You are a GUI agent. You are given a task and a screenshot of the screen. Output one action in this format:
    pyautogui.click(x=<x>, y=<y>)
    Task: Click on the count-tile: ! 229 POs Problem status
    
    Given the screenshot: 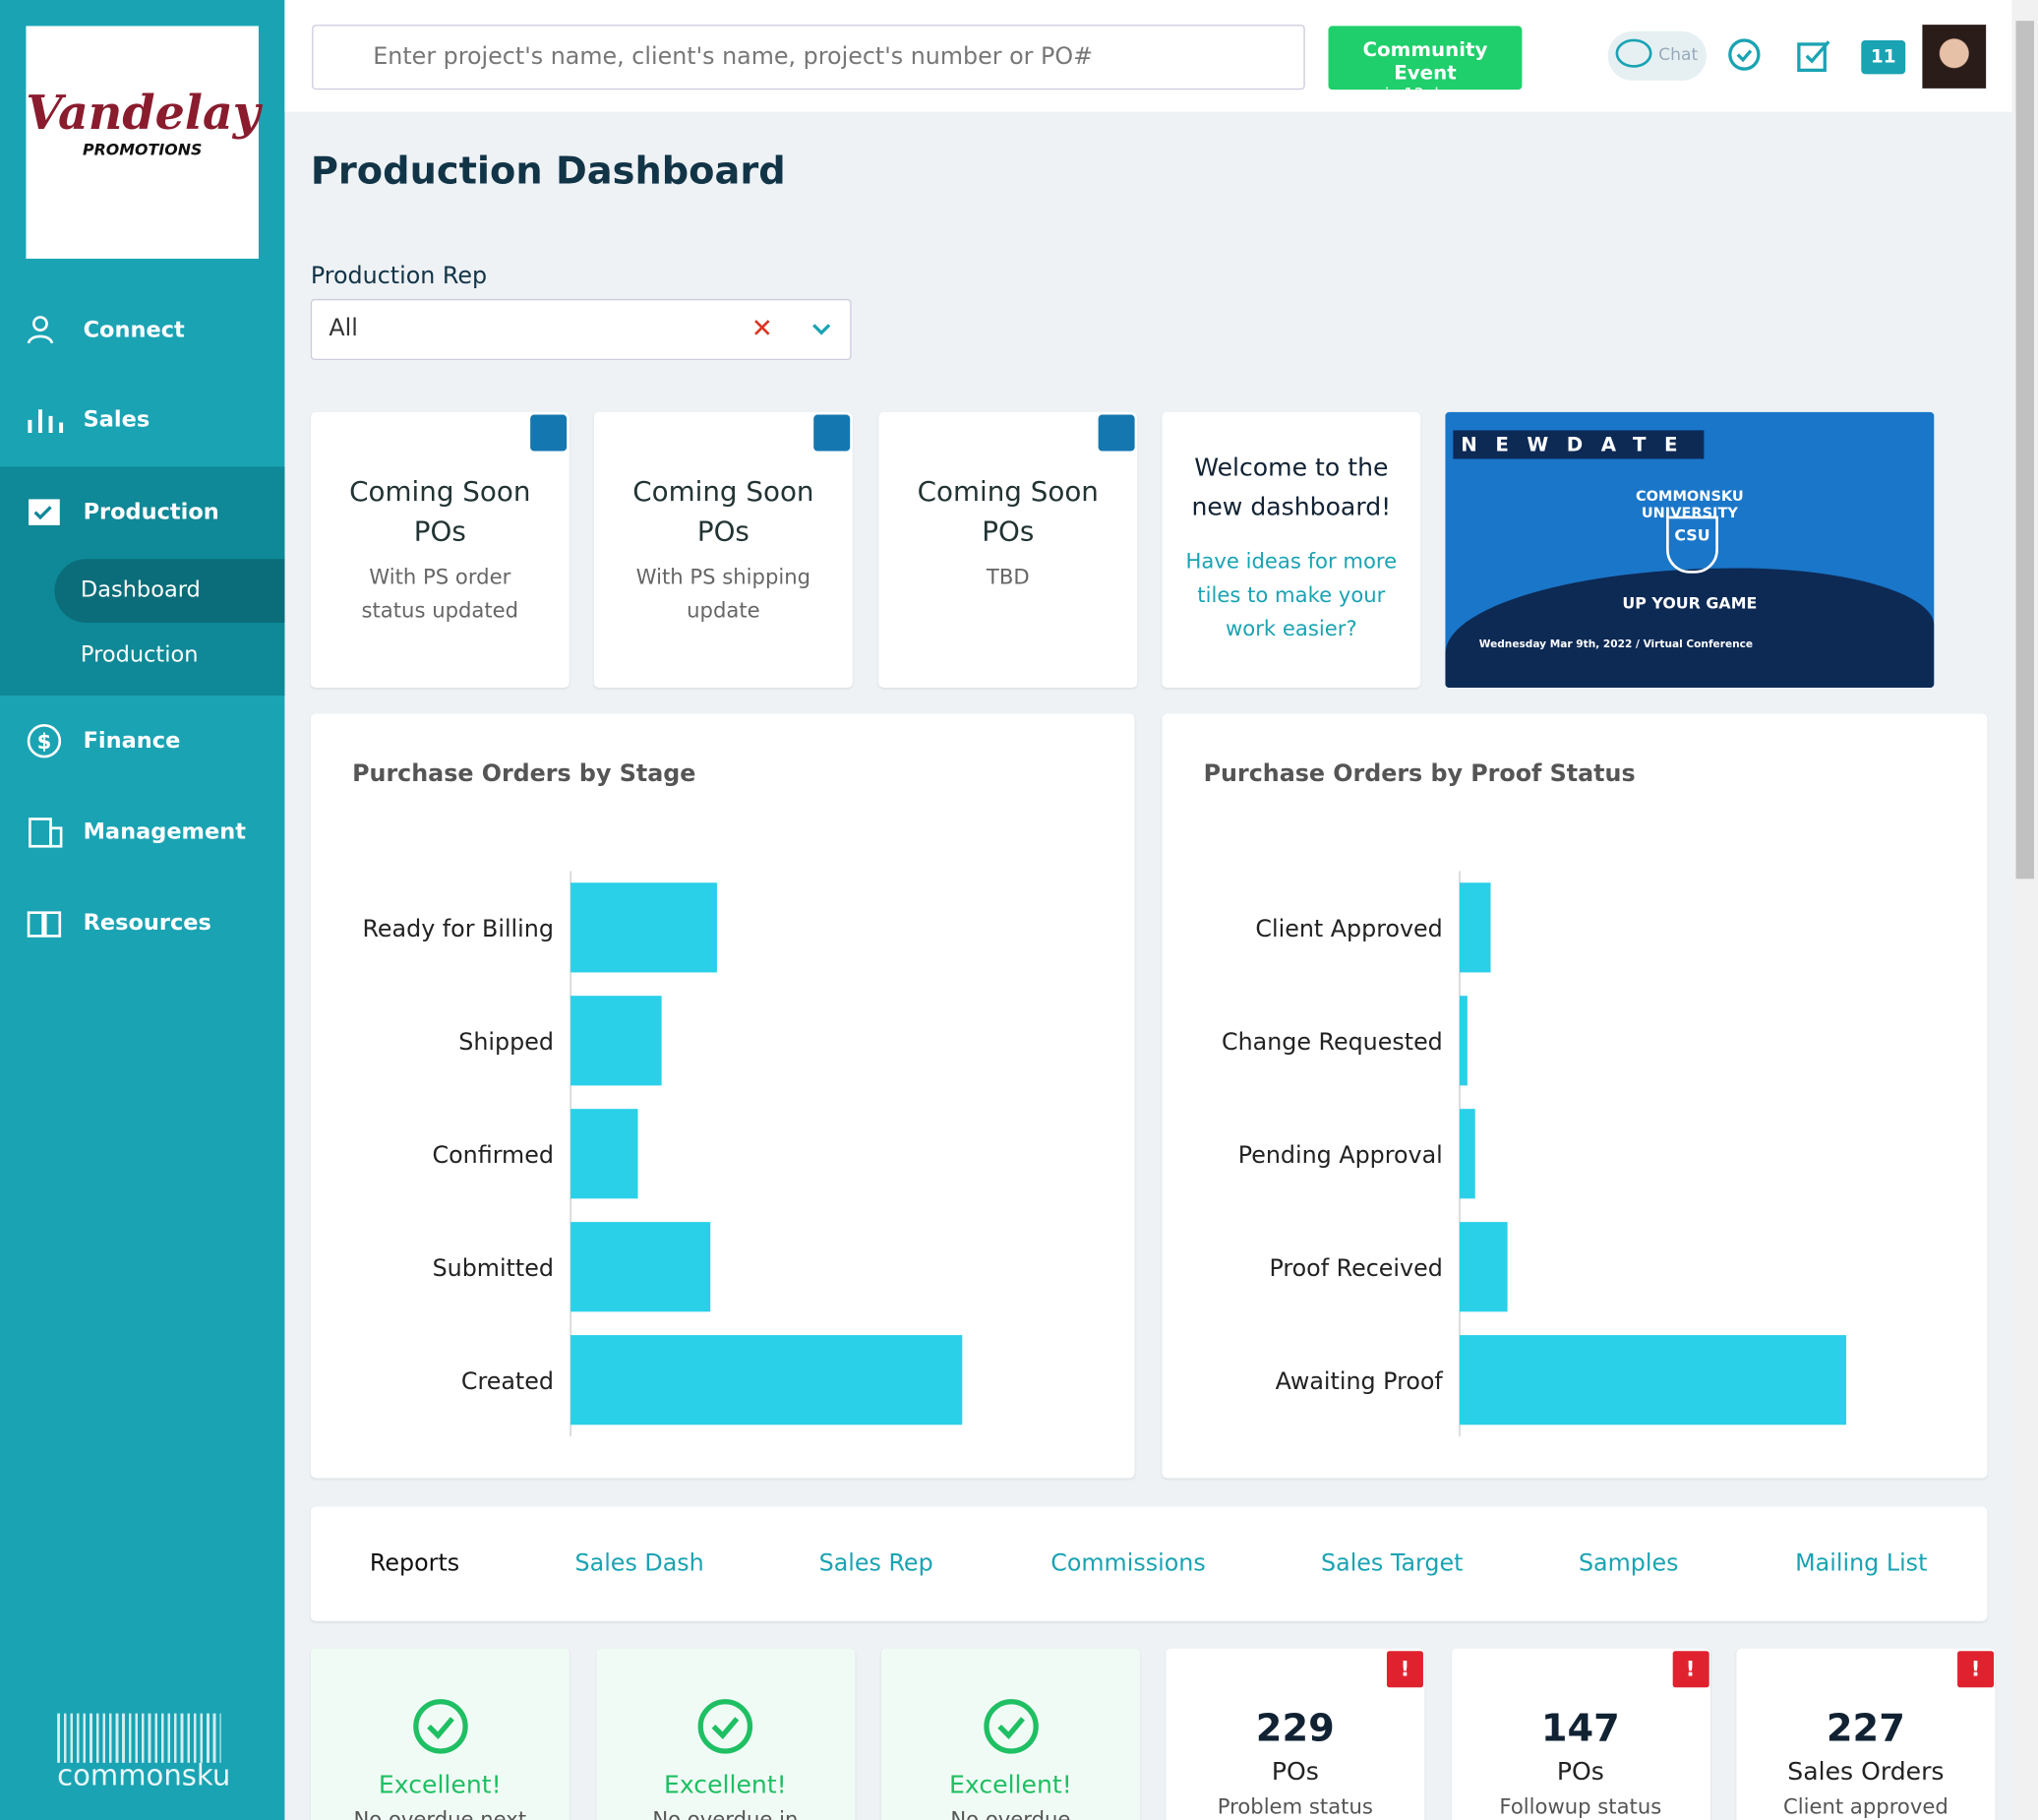 What is the action you would take?
    pyautogui.click(x=1296, y=1734)
    